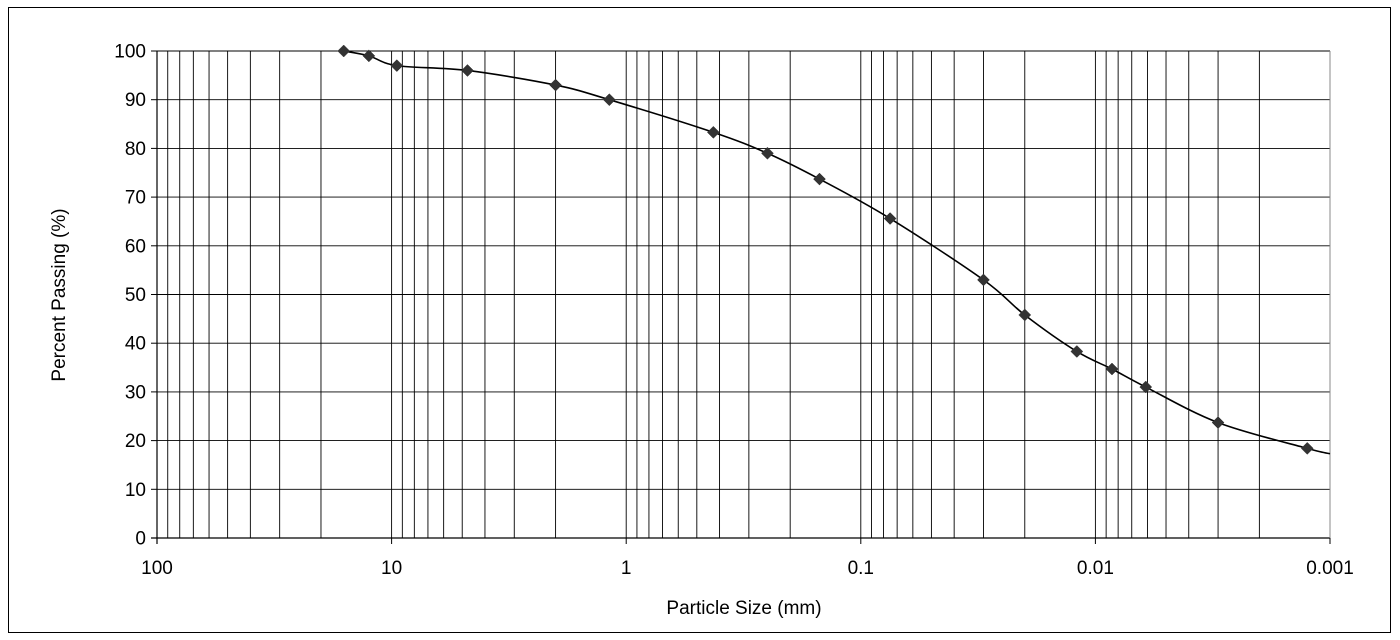 Image resolution: width=1400 pixels, height=640 pixels. What do you see at coordinates (135, 100) in the screenshot?
I see `y-tick-label: 90` at bounding box center [135, 100].